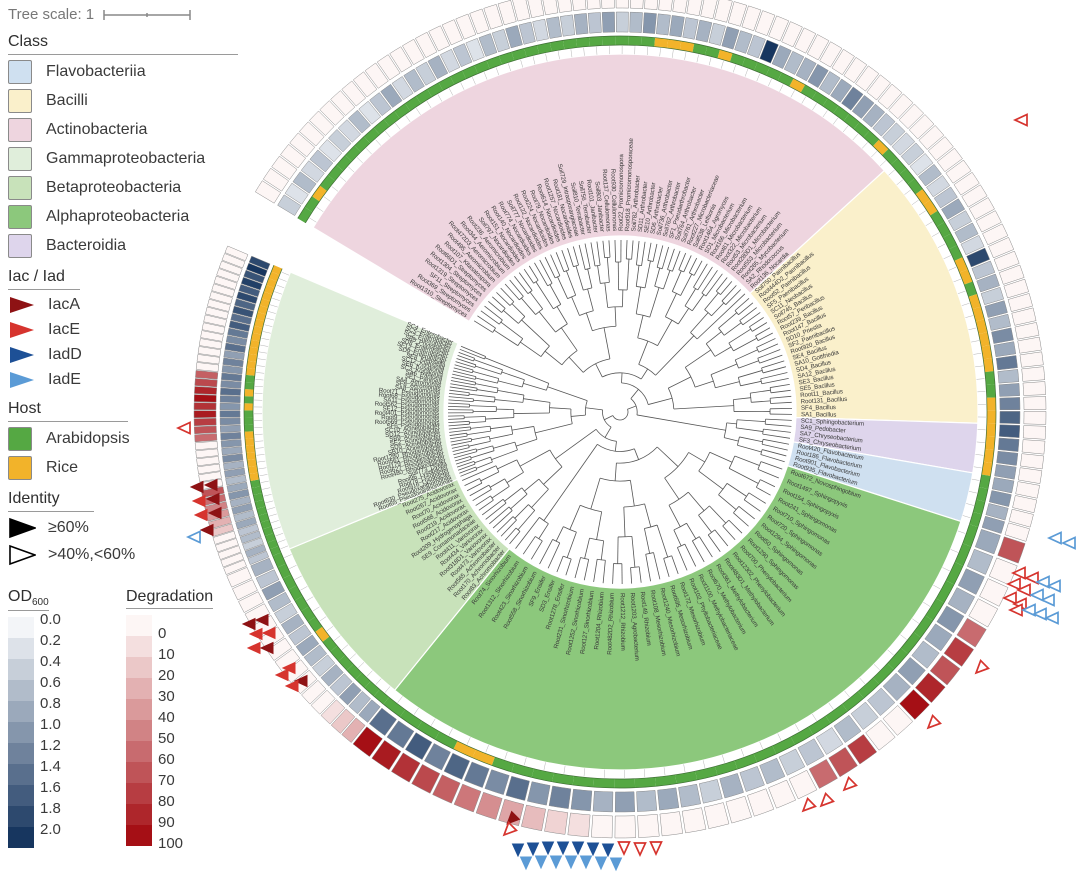  I want to click on degradation-title: Degradation, so click(170, 598).